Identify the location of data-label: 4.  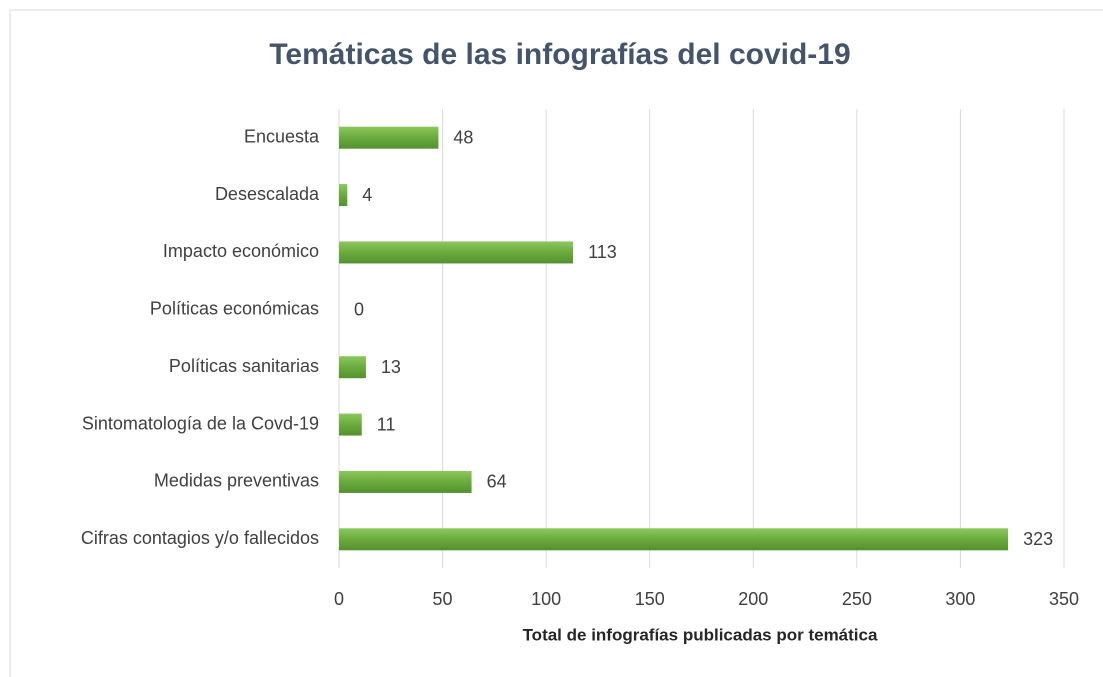
(367, 195).